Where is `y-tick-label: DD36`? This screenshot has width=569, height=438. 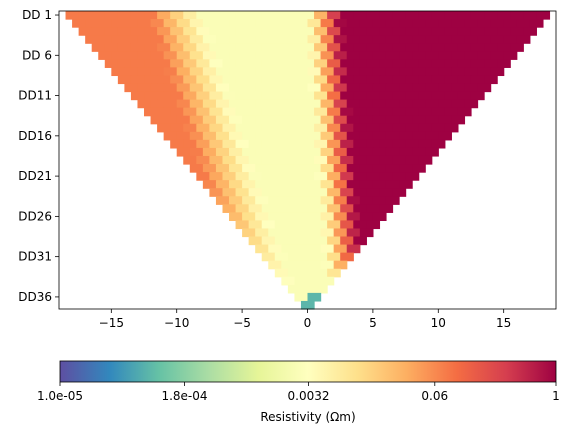 y-tick-label: DD36 is located at coordinates (35, 297).